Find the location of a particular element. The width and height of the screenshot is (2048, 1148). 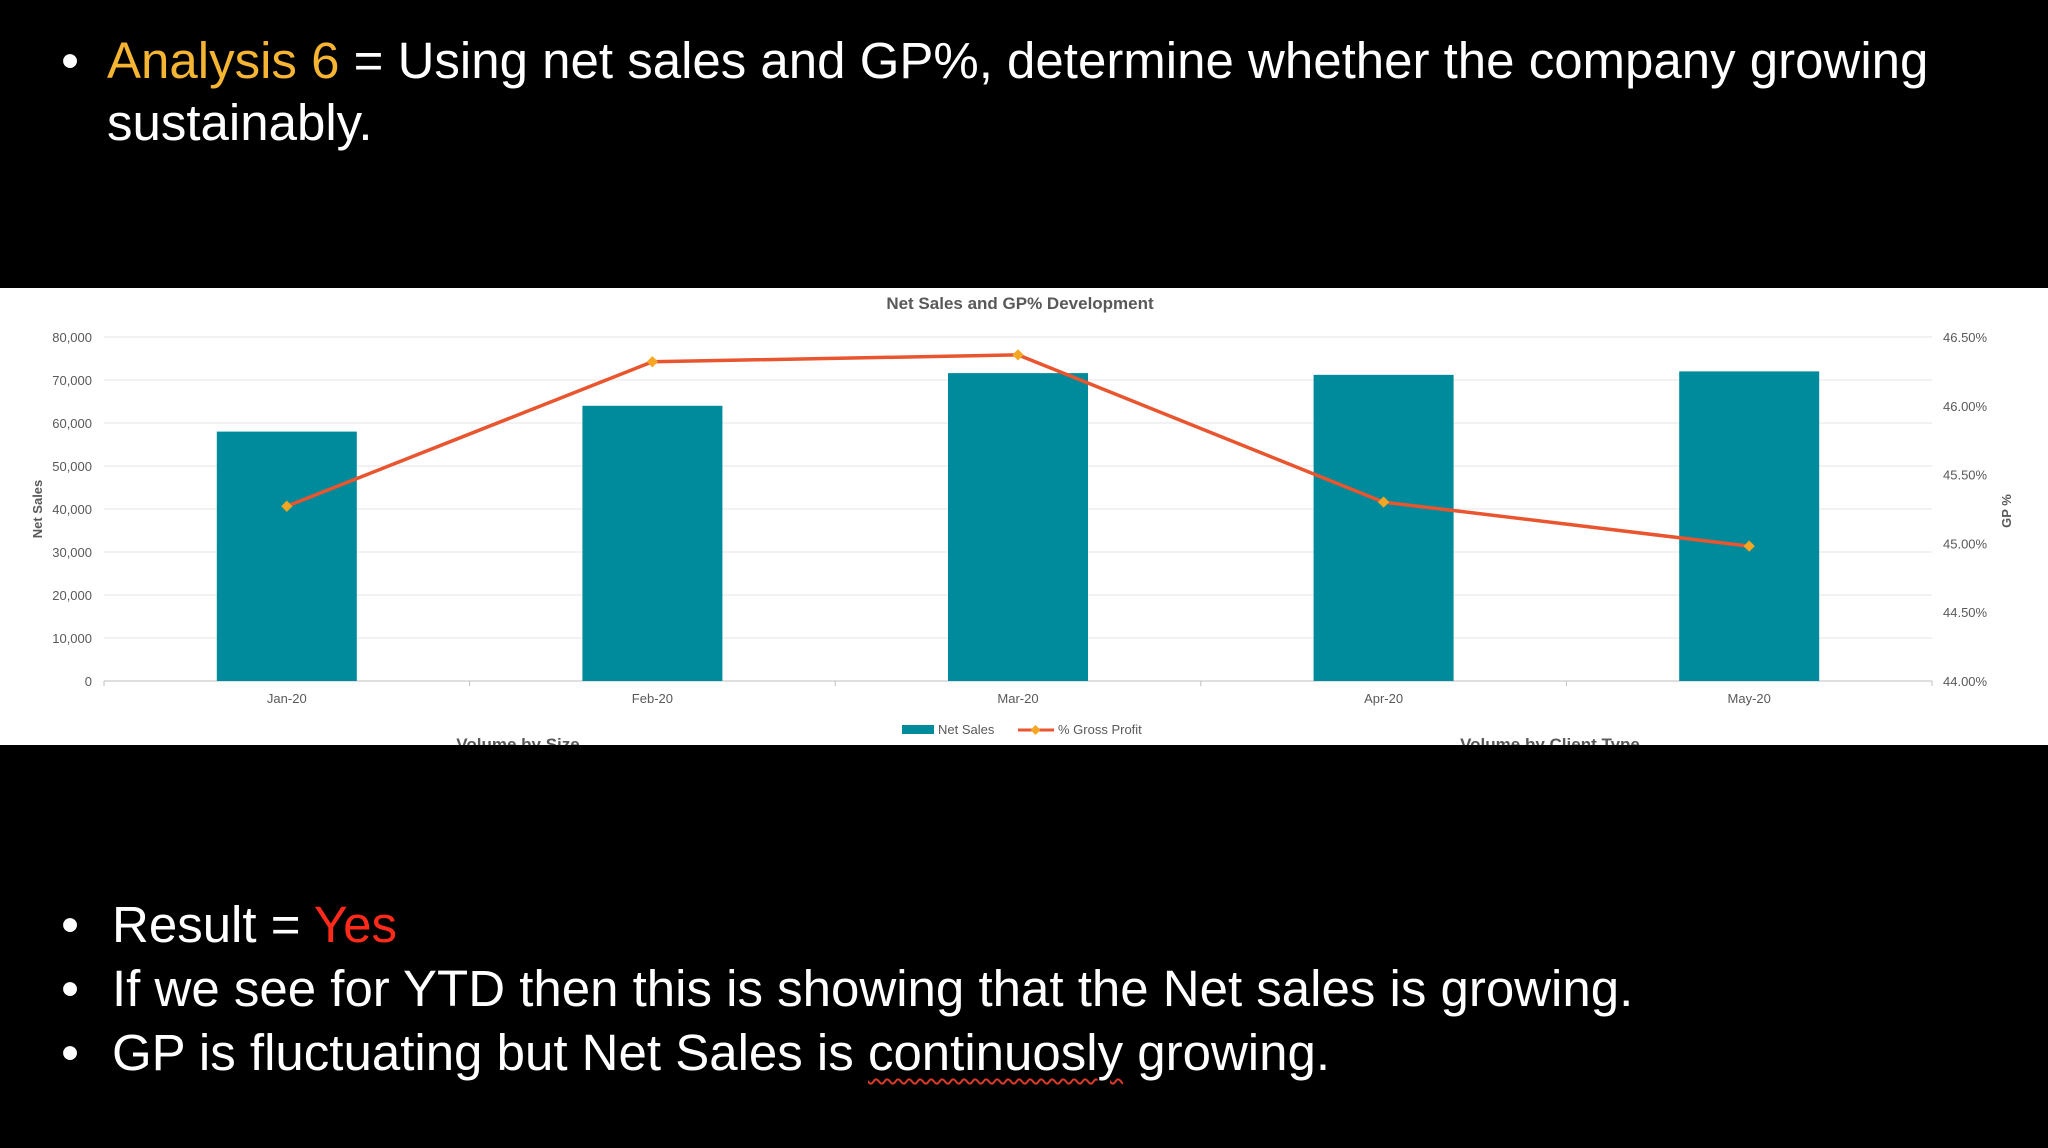

legend-swatch-net-sales is located at coordinates (918, 729).